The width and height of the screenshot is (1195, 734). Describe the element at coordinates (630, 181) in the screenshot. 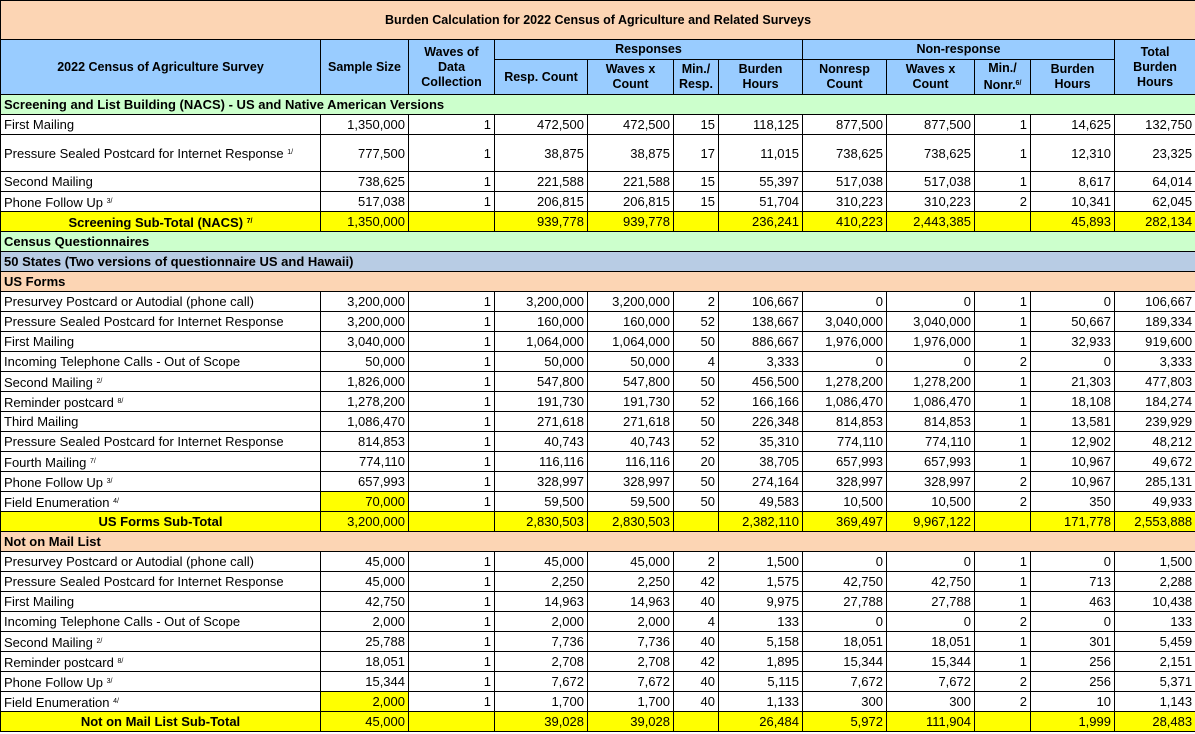

I see `value-cell: 221,588` at that location.